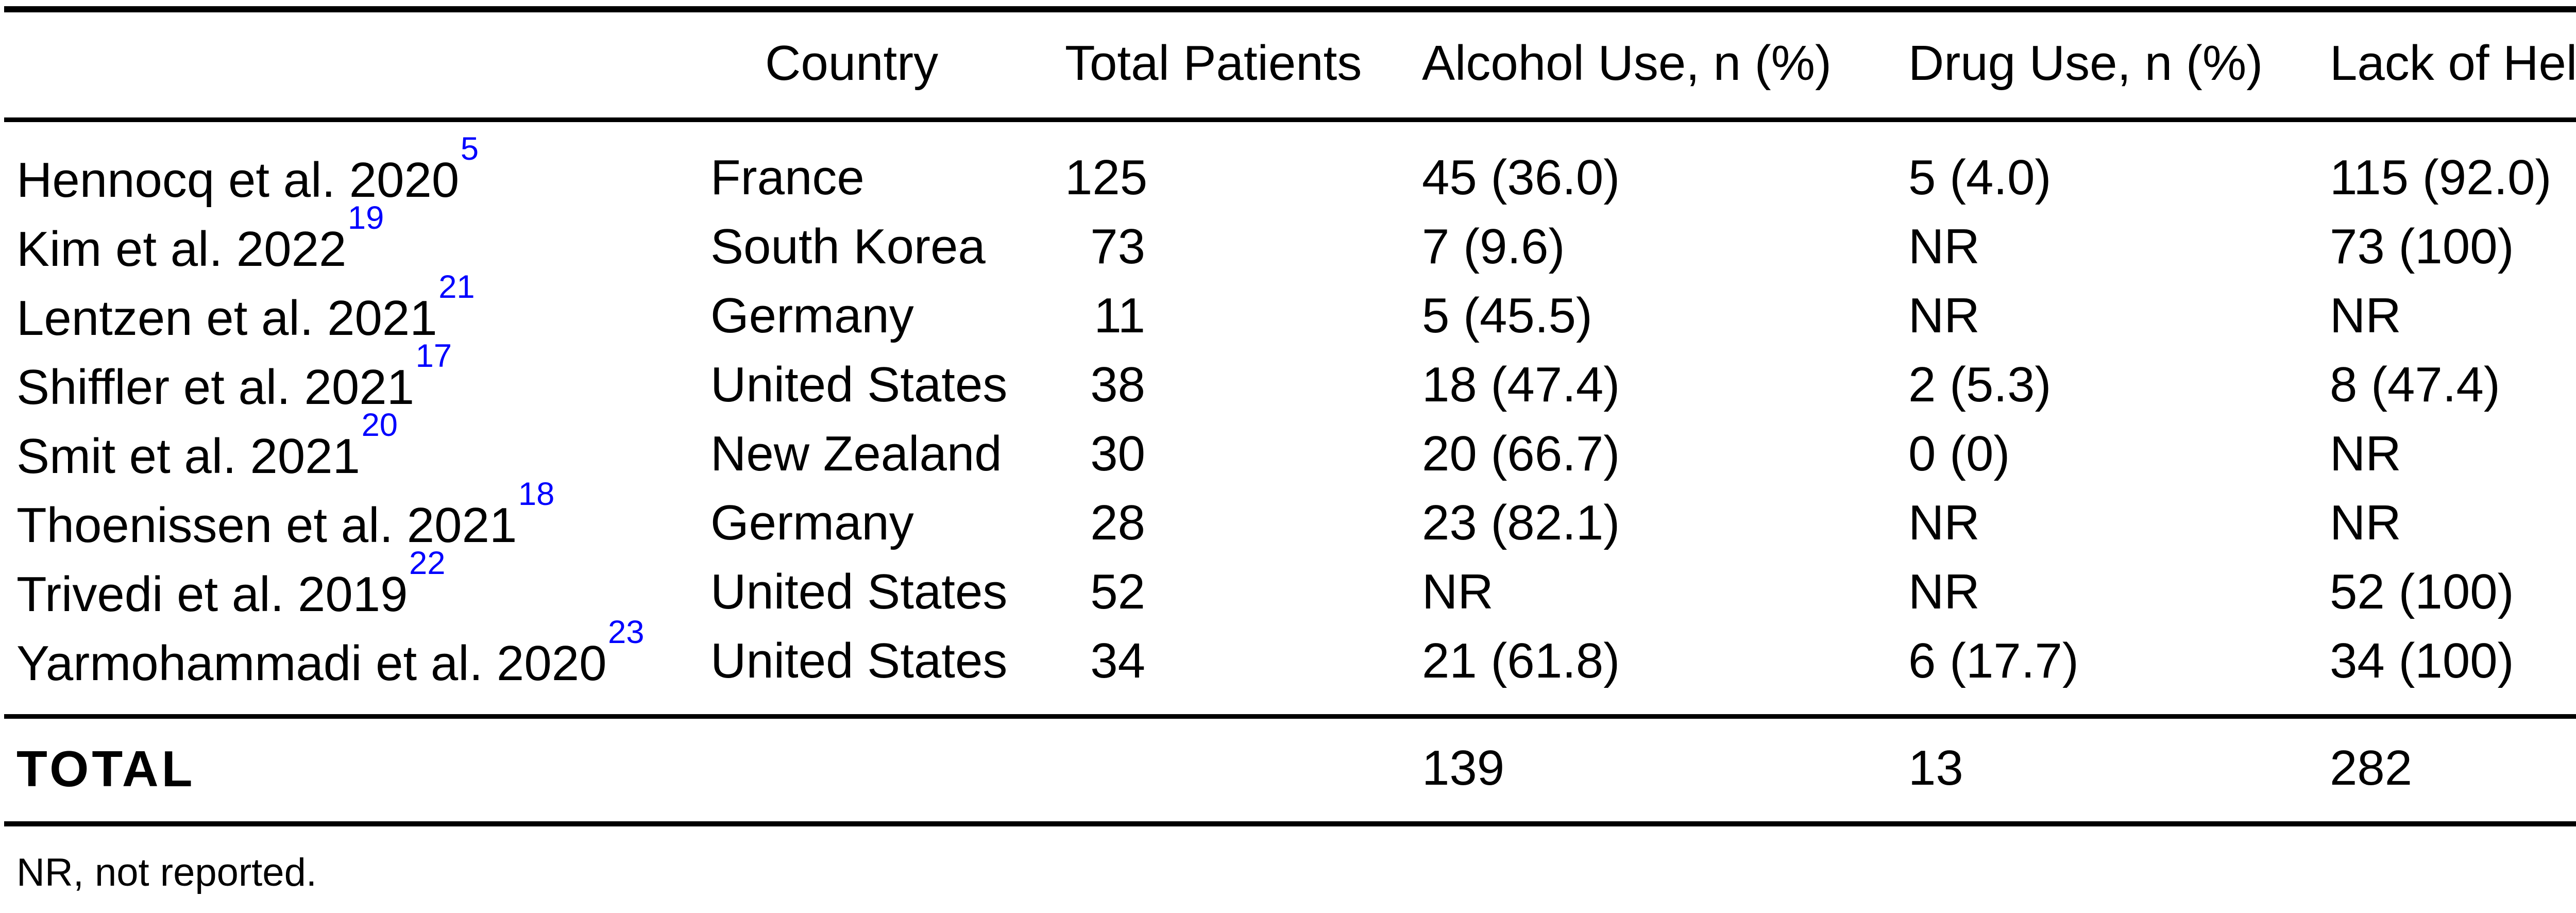  I want to click on alcohol-use-cell: 5 (45.5), so click(1507, 316).